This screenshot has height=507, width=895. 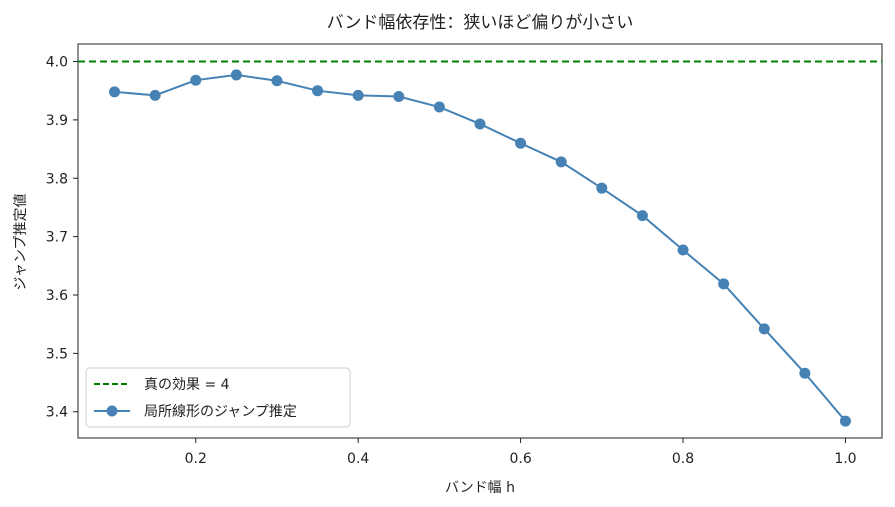 I want to click on y-tick-label: 3.9, so click(x=57, y=121).